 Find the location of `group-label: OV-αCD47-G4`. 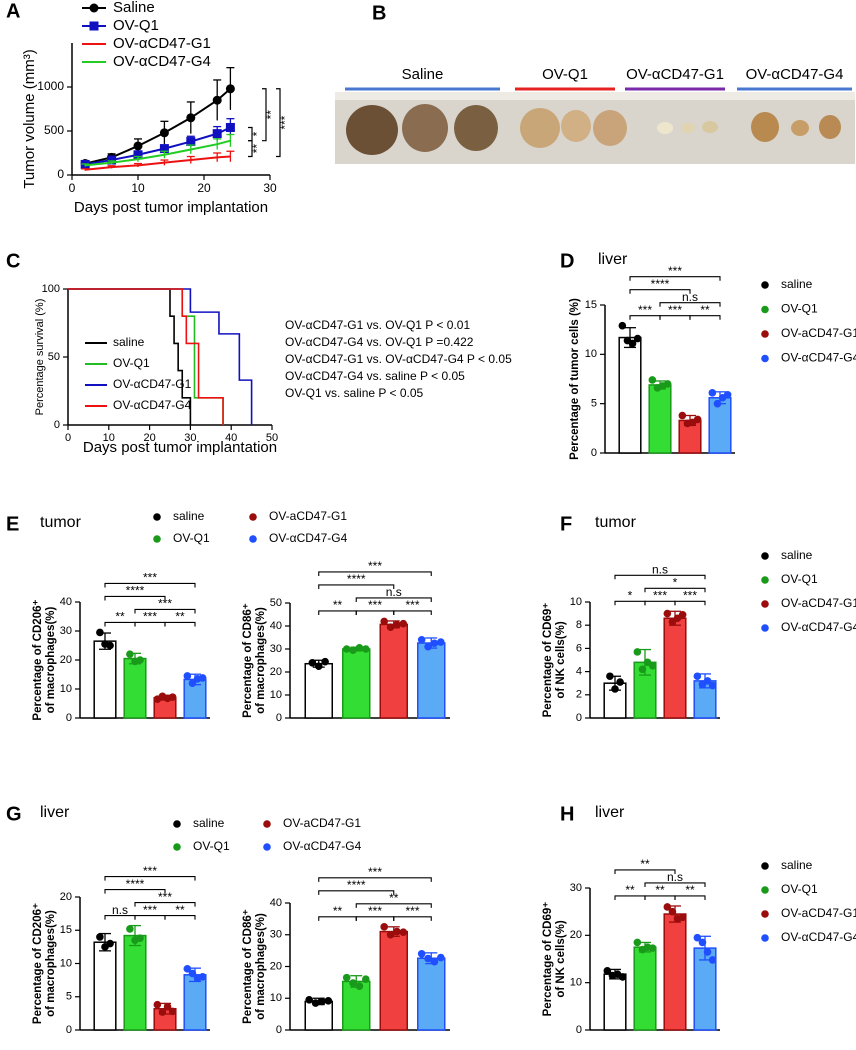

group-label: OV-αCD47-G4 is located at coordinates (795, 74).